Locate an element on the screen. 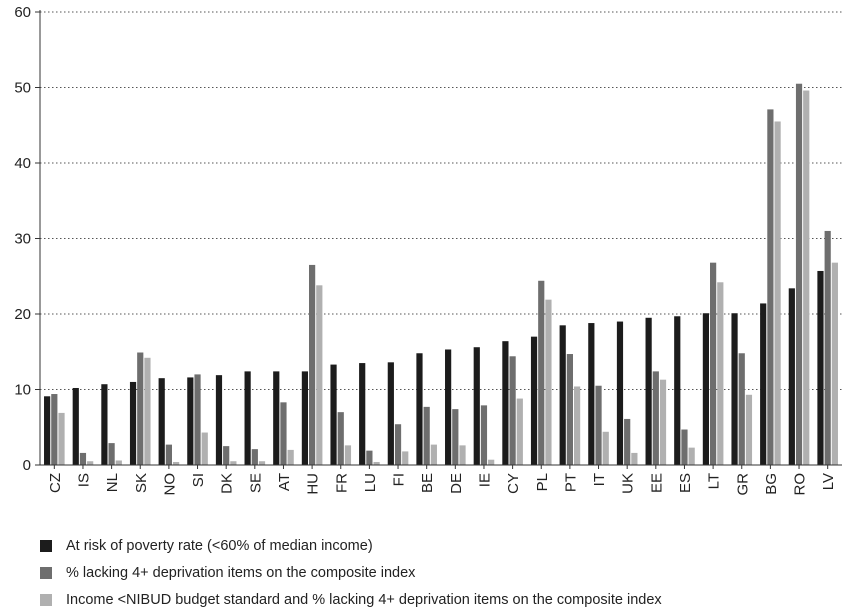 Image resolution: width=847 pixels, height=614 pixels. x-tick-label: AT is located at coordinates (284, 482).